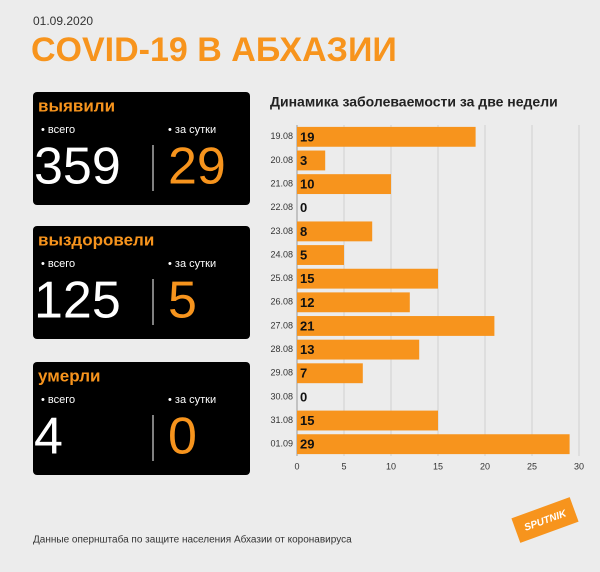 Image resolution: width=600 pixels, height=572 pixels. What do you see at coordinates (197, 167) in the screenshot?
I see `daily-value: 29` at bounding box center [197, 167].